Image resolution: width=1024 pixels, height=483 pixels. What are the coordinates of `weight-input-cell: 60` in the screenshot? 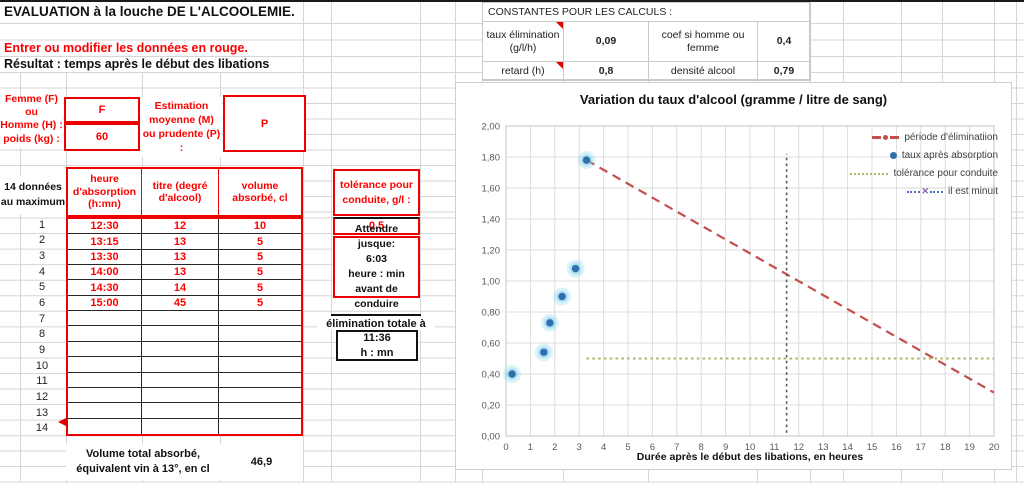 It's located at (102, 137).